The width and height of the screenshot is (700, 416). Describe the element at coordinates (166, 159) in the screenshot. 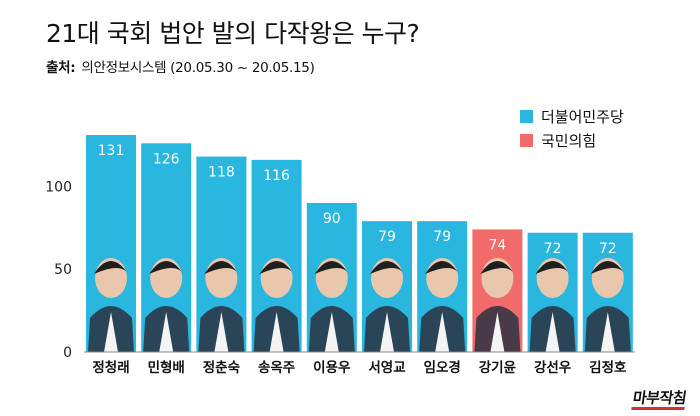

I see `bar-value-label: 126` at that location.